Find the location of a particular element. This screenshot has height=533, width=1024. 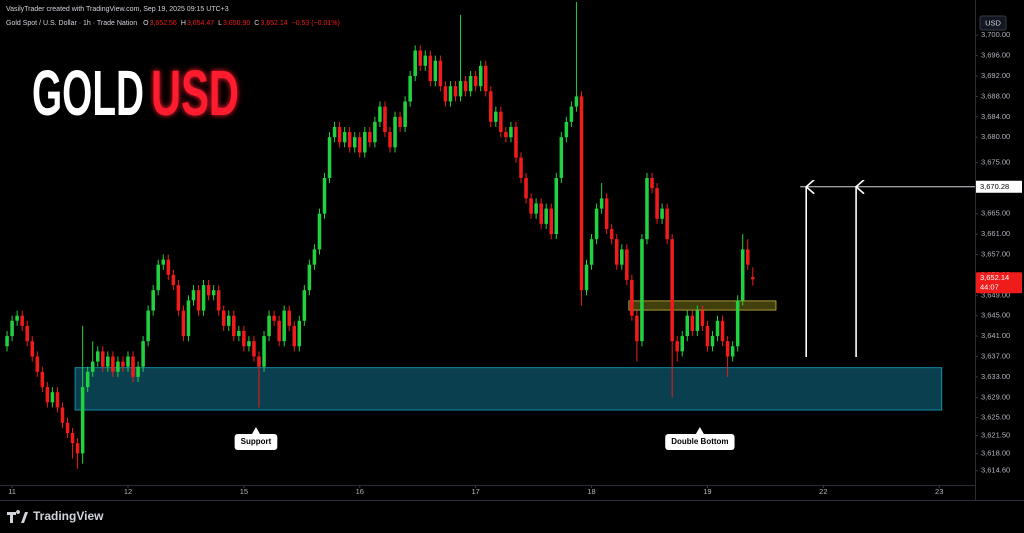

x-tick-label: 18 is located at coordinates (591, 491).